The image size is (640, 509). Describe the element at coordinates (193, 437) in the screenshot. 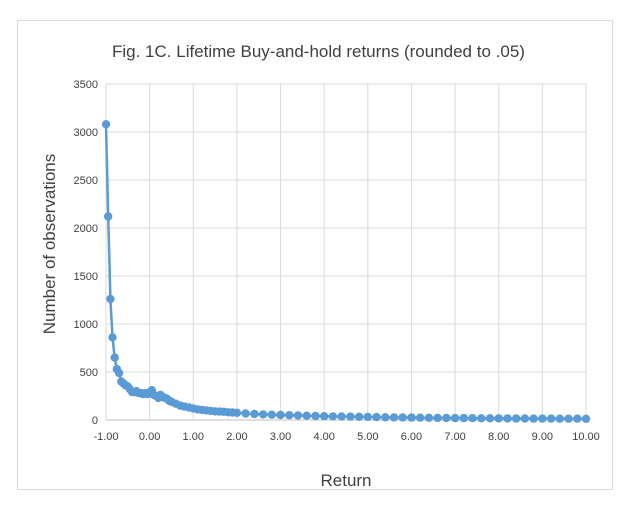

I see `x-tick-label: 1.00` at that location.